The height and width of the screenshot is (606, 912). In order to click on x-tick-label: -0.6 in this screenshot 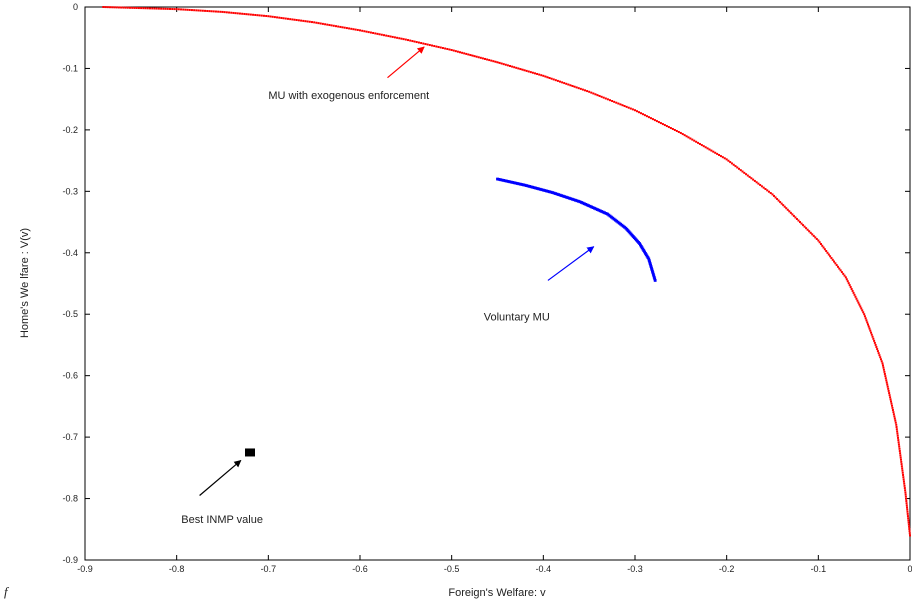, I will do `click(360, 569)`.